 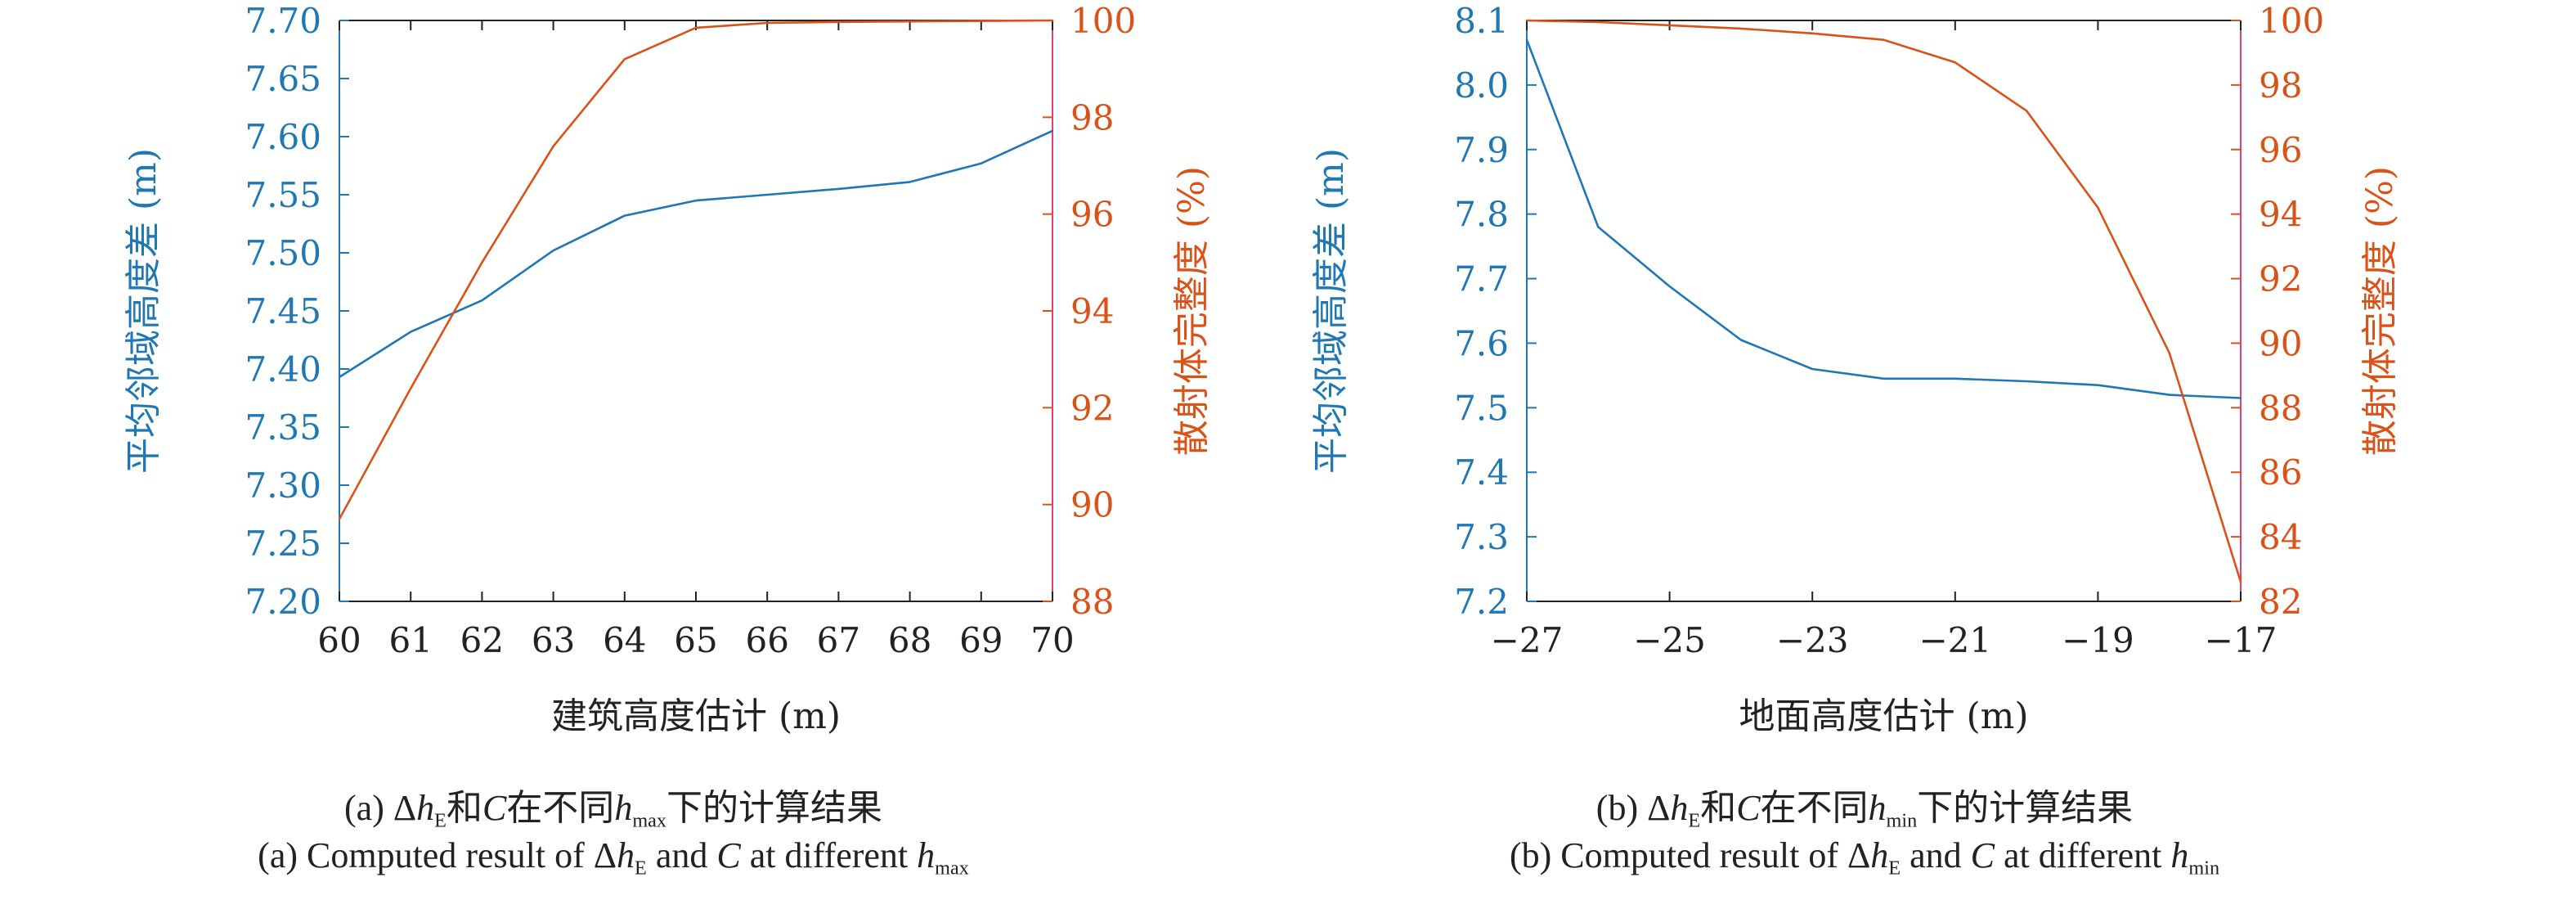 What do you see at coordinates (339, 640) in the screenshot?
I see `x-tick-label: 60` at bounding box center [339, 640].